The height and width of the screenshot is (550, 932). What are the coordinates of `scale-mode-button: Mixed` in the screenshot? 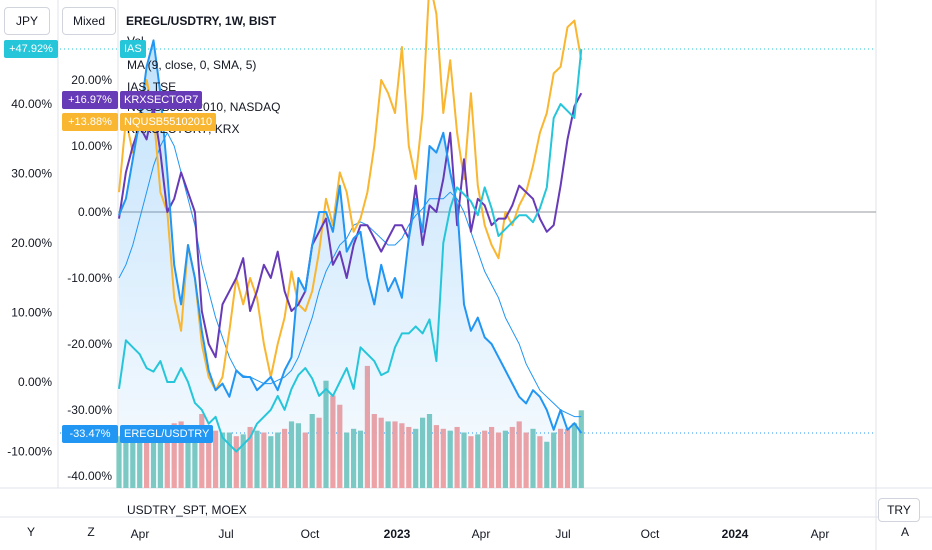 It's located at (89, 21).